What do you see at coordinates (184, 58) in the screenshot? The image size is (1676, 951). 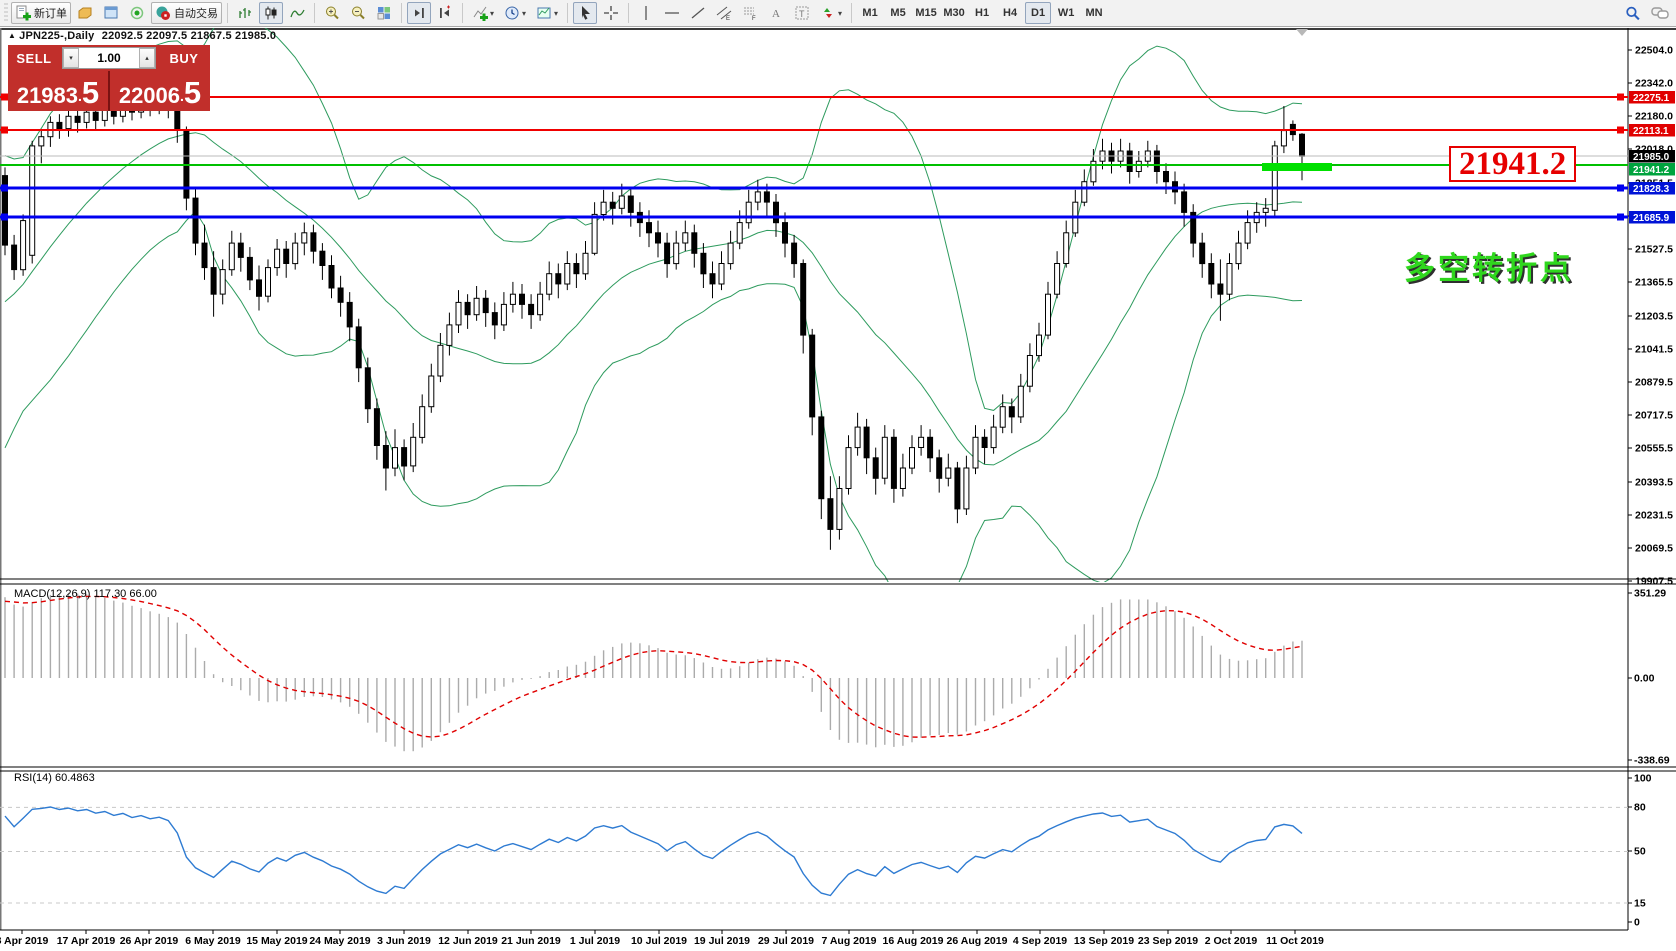 I see `buy-button: BUY` at bounding box center [184, 58].